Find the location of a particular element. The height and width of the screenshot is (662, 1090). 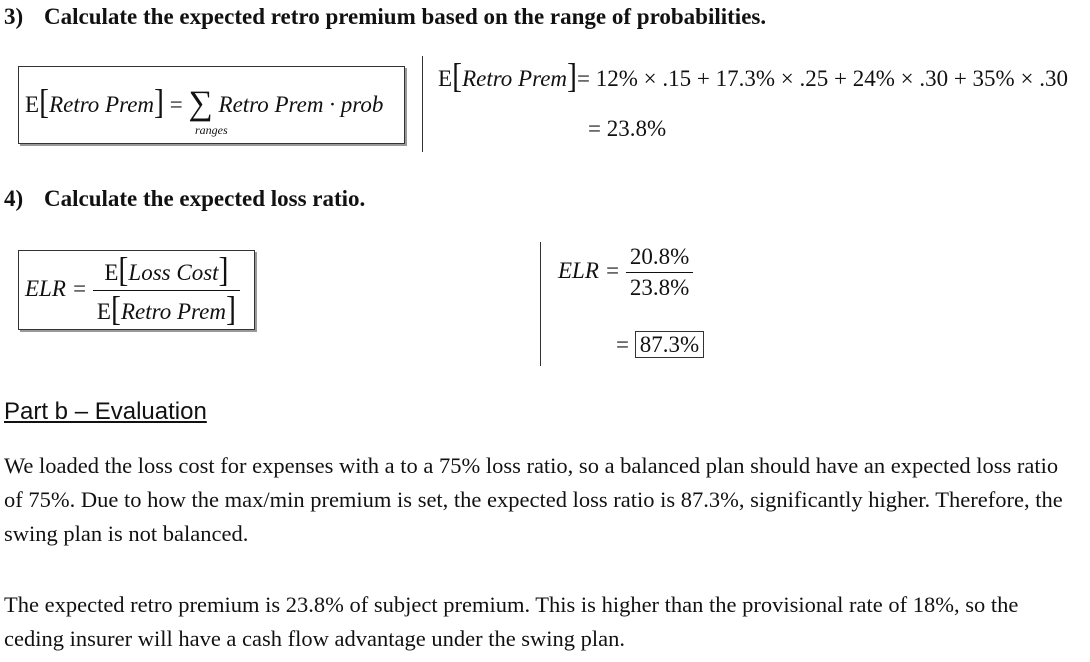

elr-calc-fraction: 20.8% 23.8% is located at coordinates (659, 272).